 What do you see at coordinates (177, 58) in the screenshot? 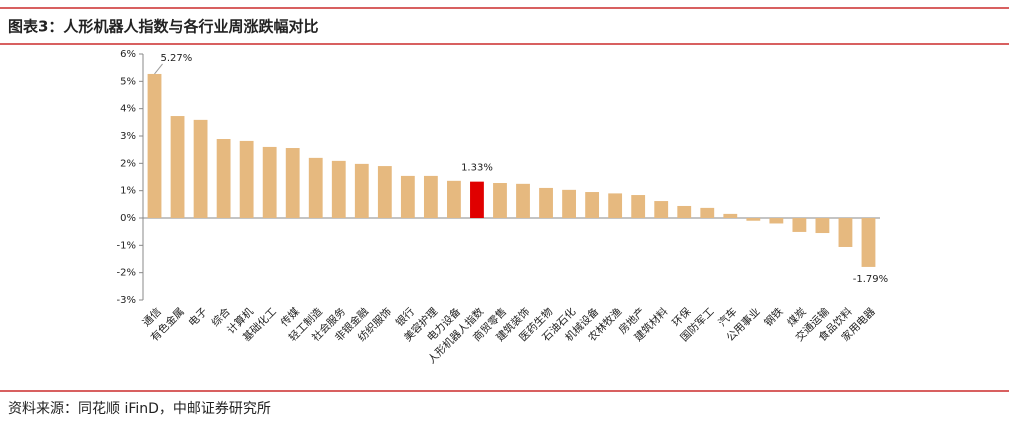
I see `value-label: 5.27%` at bounding box center [177, 58].